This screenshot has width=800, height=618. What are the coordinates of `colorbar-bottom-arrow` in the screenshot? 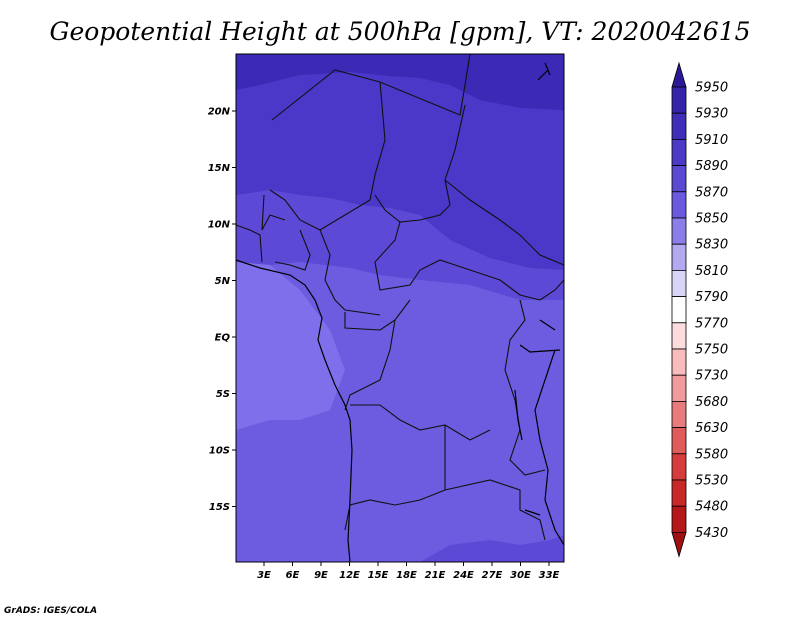 It's located at (679, 545).